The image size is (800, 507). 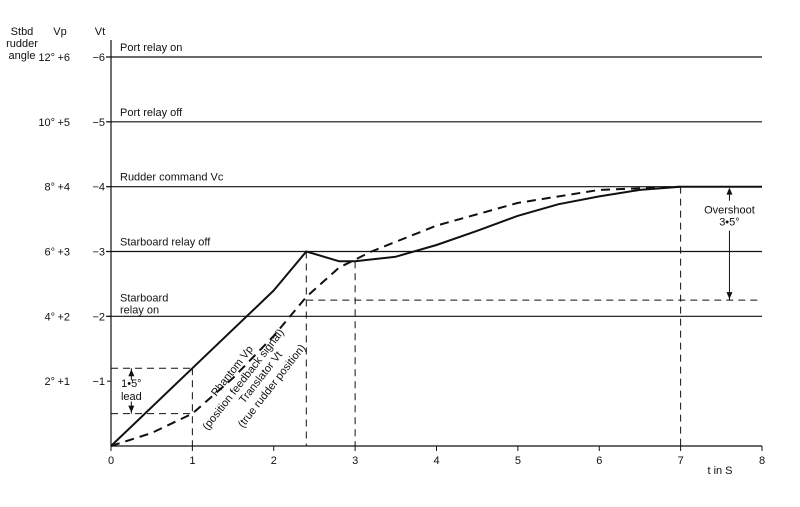 What do you see at coordinates (98, 58) in the screenshot?
I see `y-tick-vt-5: −6` at bounding box center [98, 58].